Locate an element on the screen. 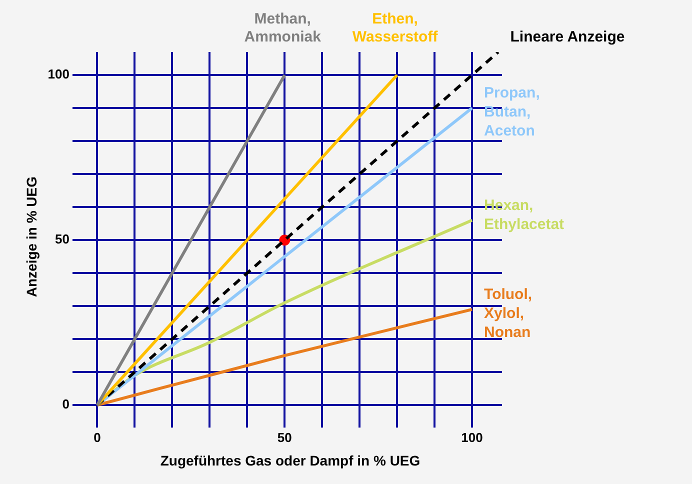  y-tick-label: 100 is located at coordinates (59, 74).